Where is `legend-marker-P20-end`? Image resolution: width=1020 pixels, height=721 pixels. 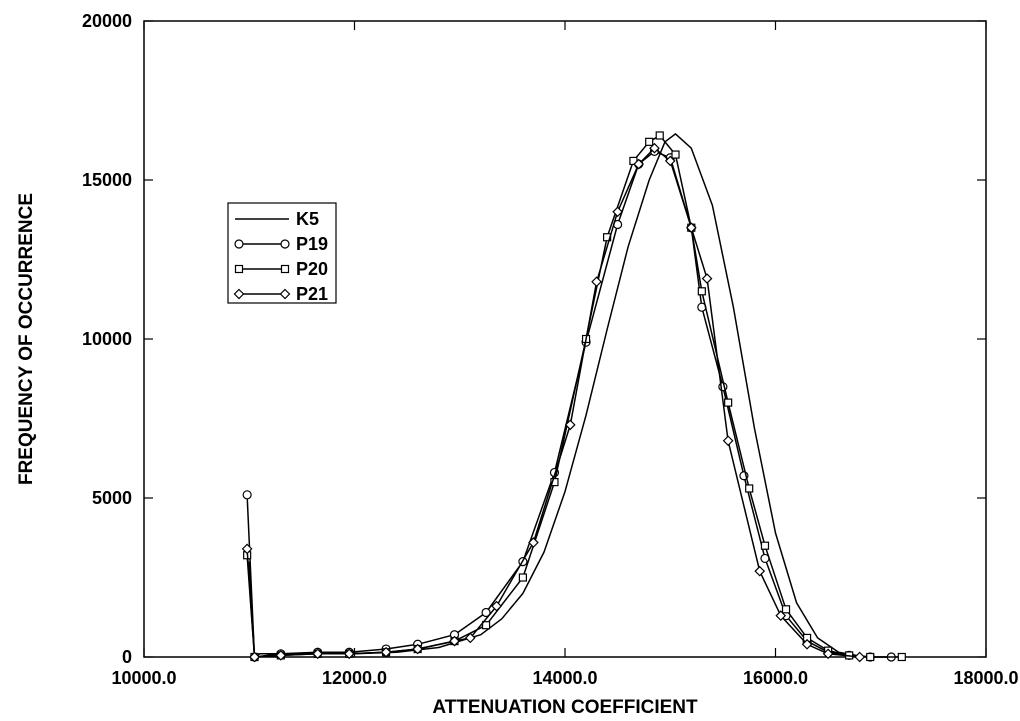
legend-marker-P20-end is located at coordinates (285, 269).